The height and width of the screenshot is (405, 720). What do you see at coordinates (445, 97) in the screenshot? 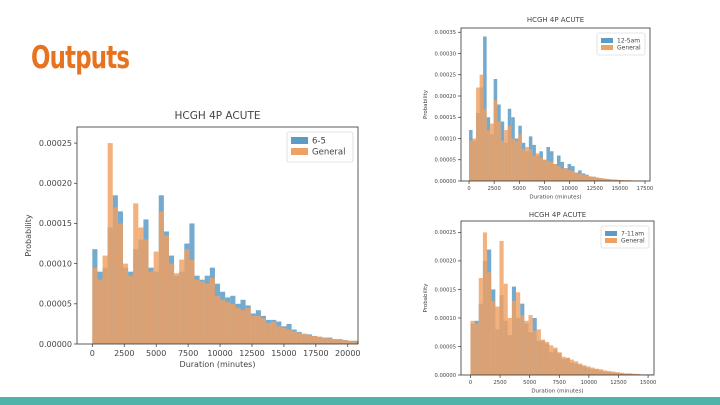
I see `y-tick-label: 0.00020` at bounding box center [445, 97].